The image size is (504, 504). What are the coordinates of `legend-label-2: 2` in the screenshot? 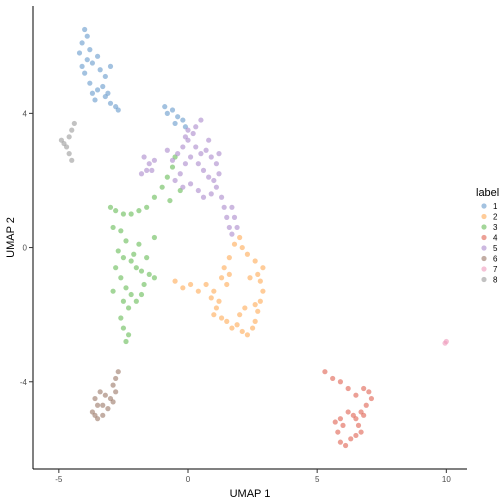 It's located at (495, 217).